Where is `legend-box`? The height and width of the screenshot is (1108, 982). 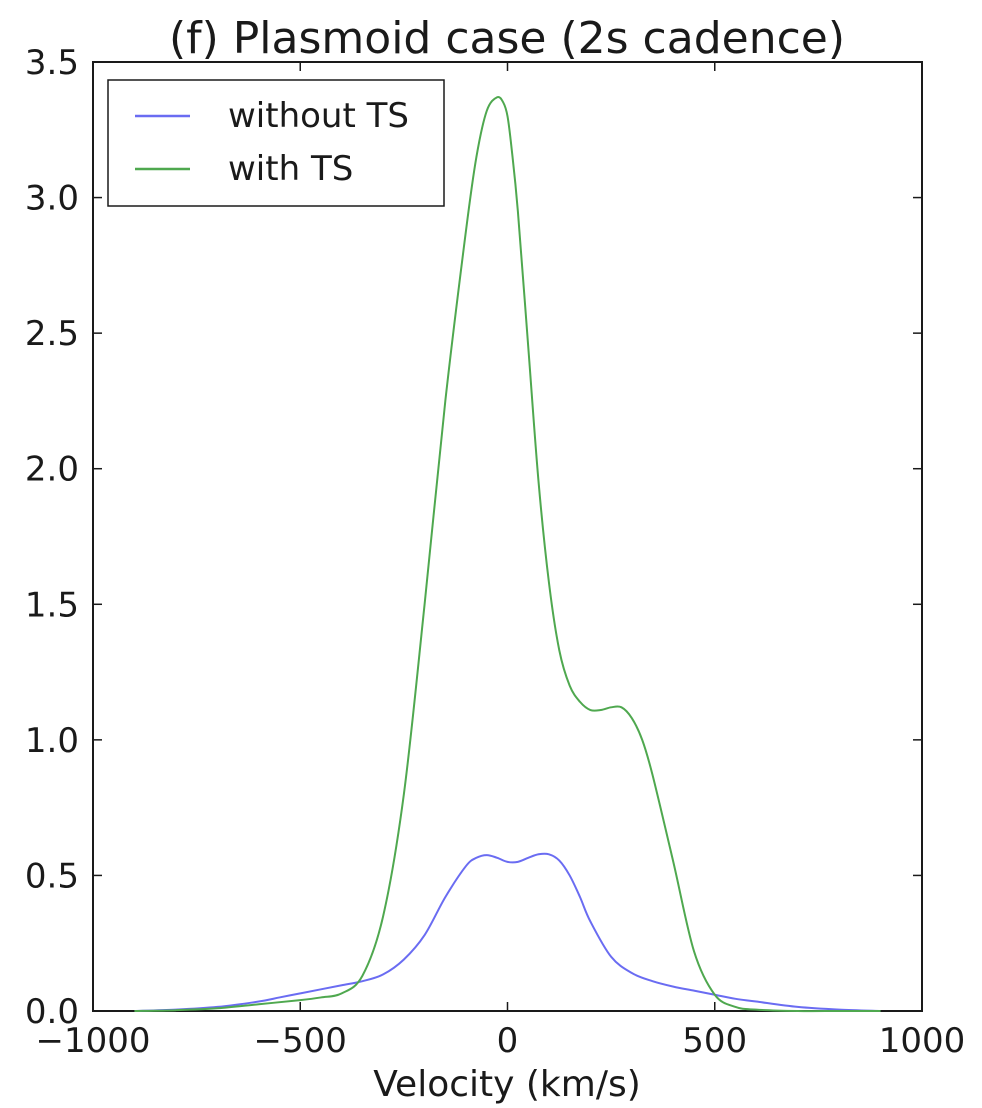 legend-box is located at coordinates (276, 143).